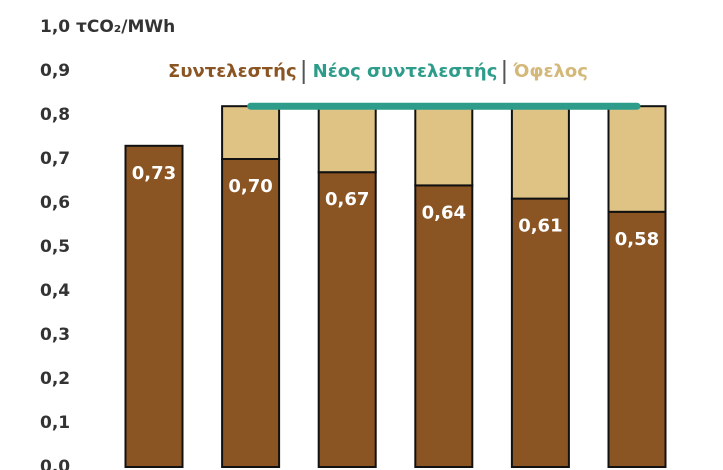 The width and height of the screenshot is (723, 470). I want to click on value-label: 0,70, so click(250, 186).